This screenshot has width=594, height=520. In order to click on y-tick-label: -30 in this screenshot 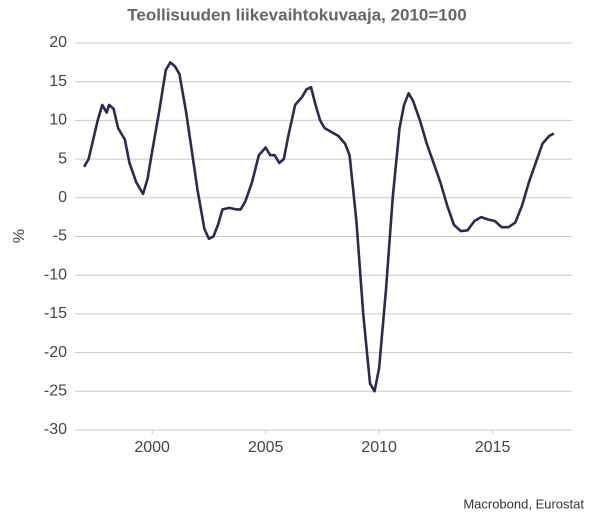, I will do `click(55, 429)`.